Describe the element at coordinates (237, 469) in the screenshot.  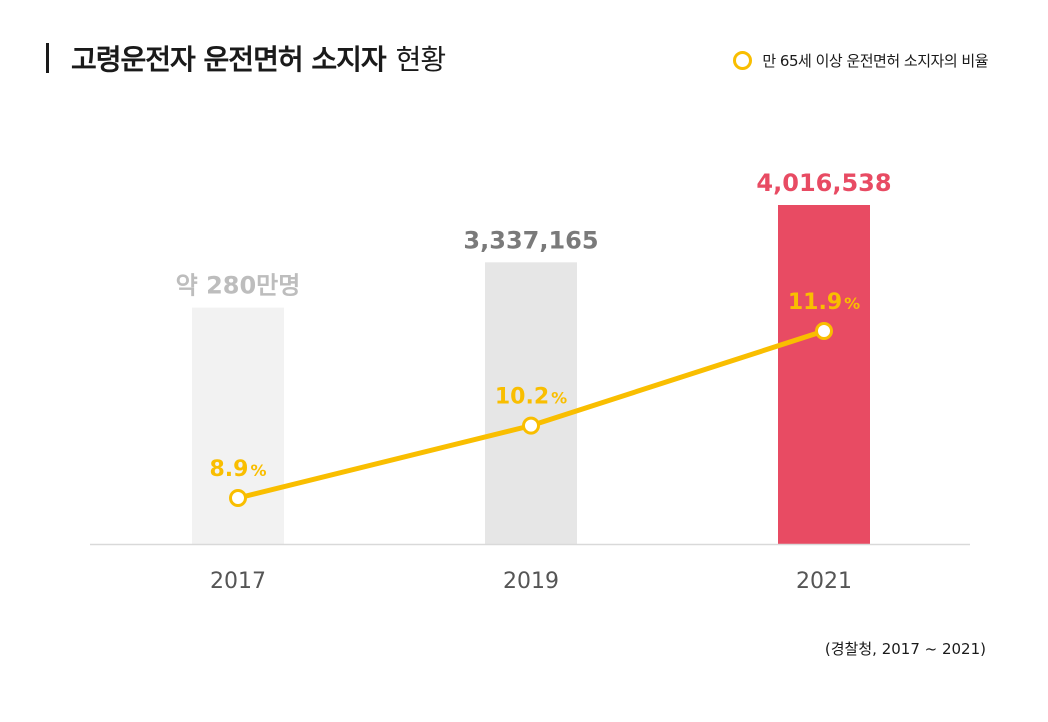
I see `ratio-label-2017: 8.9%` at that location.